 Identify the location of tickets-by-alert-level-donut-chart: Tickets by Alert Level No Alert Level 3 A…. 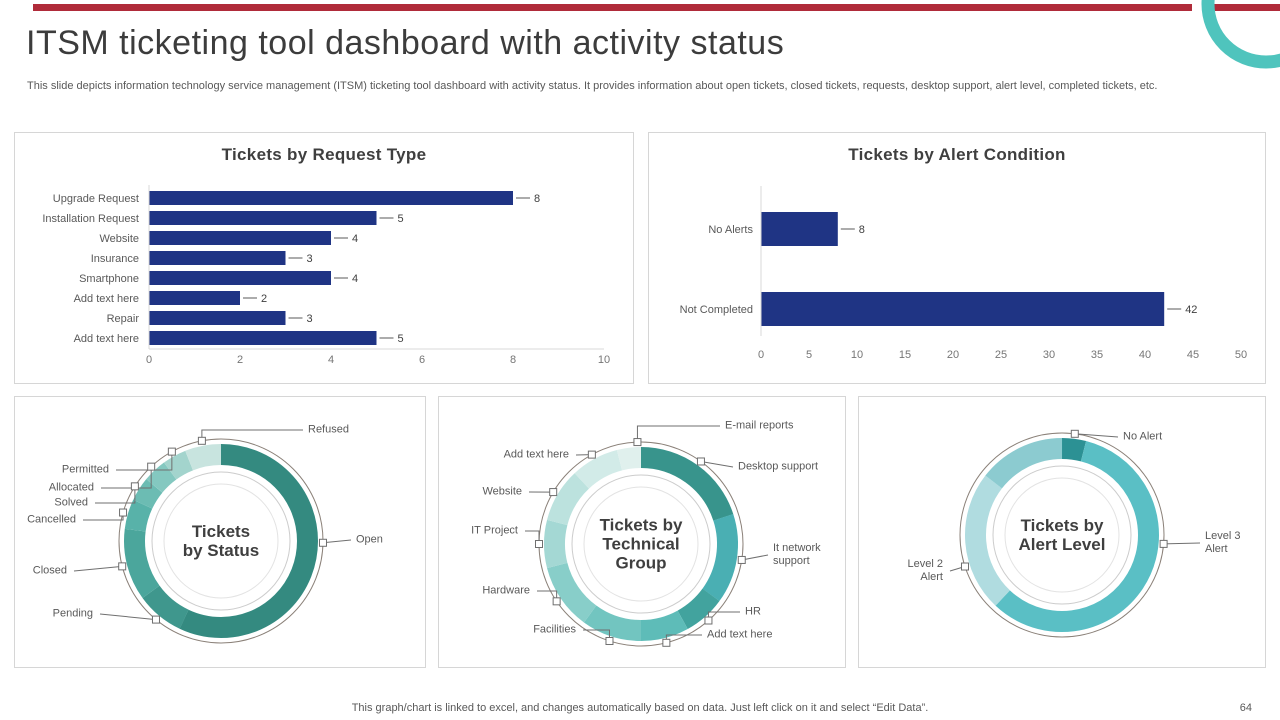
(1062, 532).